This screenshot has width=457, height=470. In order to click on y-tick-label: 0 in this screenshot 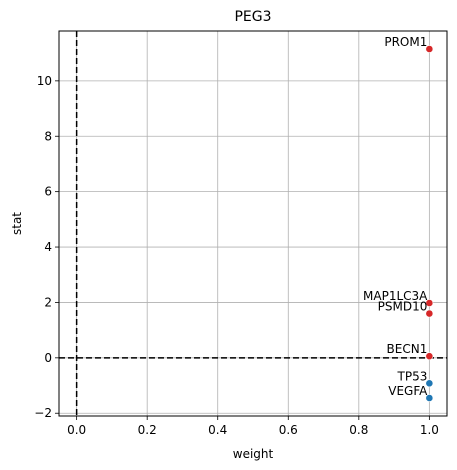, I will do `click(48, 358)`.